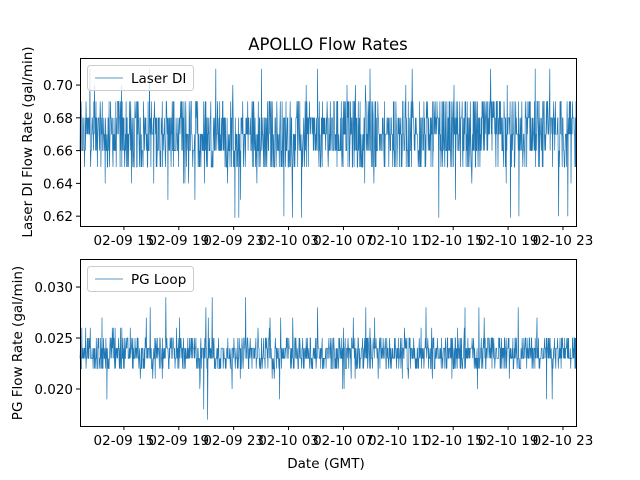 This screenshot has height=480, width=640. Describe the element at coordinates (53, 339) in the screenshot. I see `y-tick-label: 0.025` at that location.